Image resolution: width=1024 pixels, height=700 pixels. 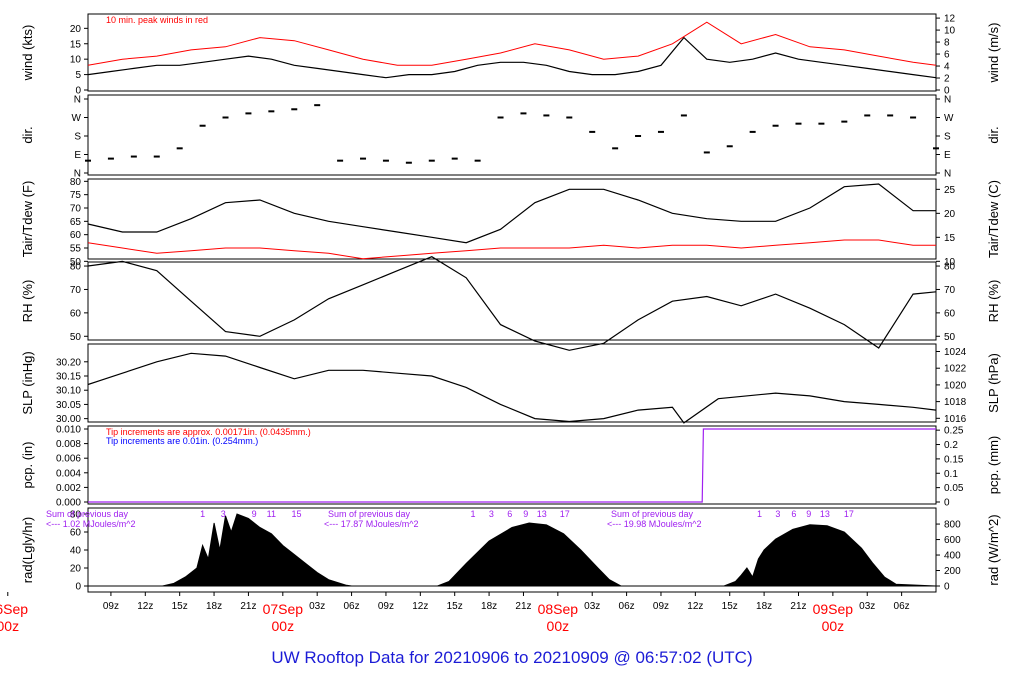 I want to click on wind-ytick-label: 20, so click(x=76, y=29).